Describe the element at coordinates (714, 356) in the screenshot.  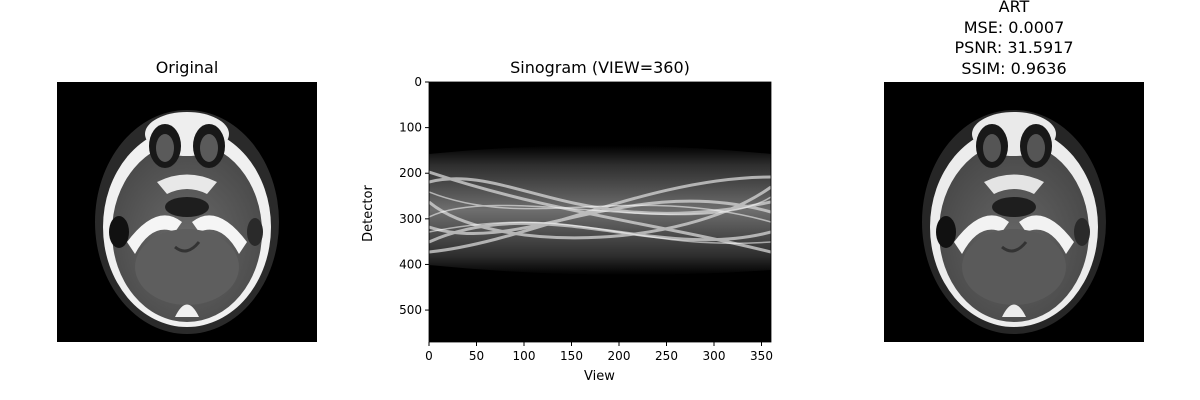
I see `x-tick-label: 300` at that location.